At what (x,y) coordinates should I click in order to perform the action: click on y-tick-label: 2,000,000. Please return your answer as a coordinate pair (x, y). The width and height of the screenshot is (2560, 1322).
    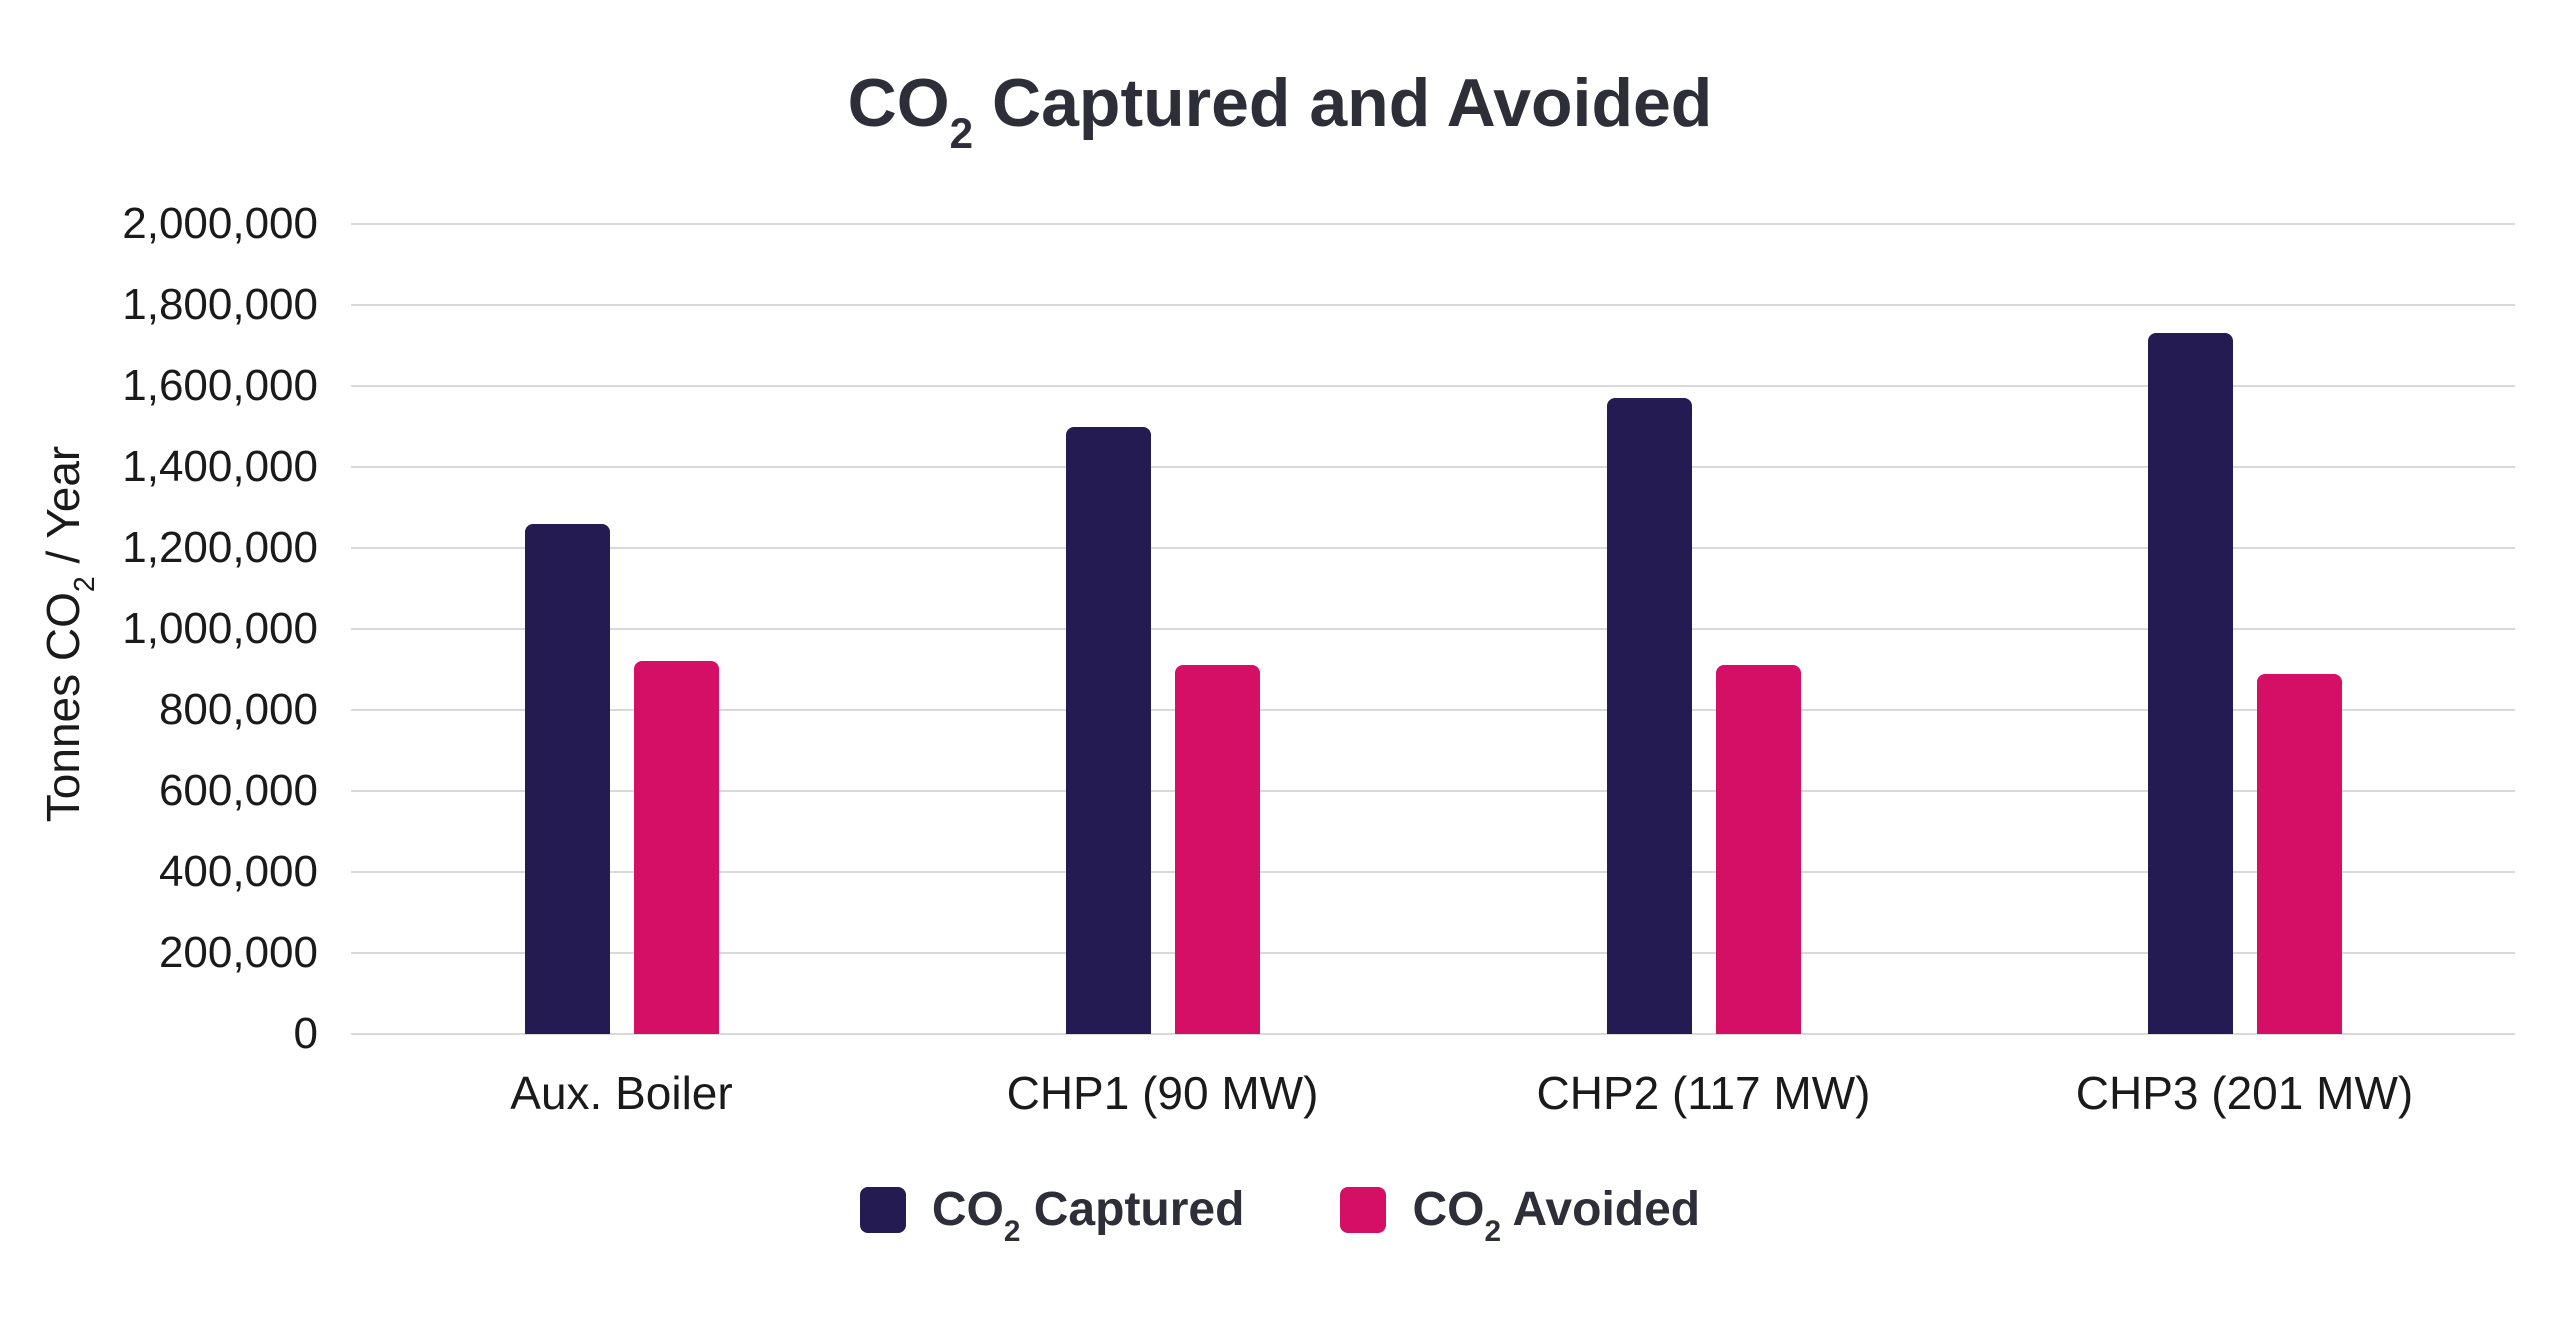
    Looking at the image, I should click on (220, 223).